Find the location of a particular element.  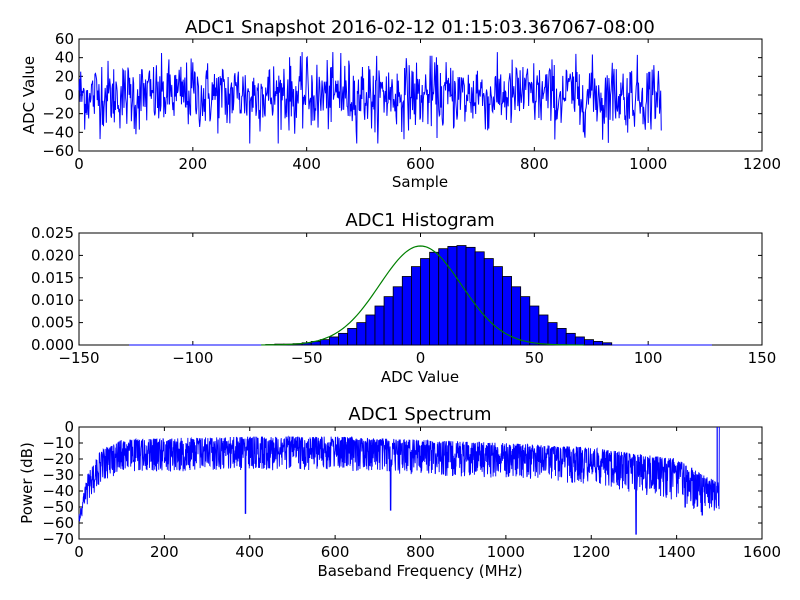

histogram-ytick-label: 0.000 is located at coordinates (52, 345).